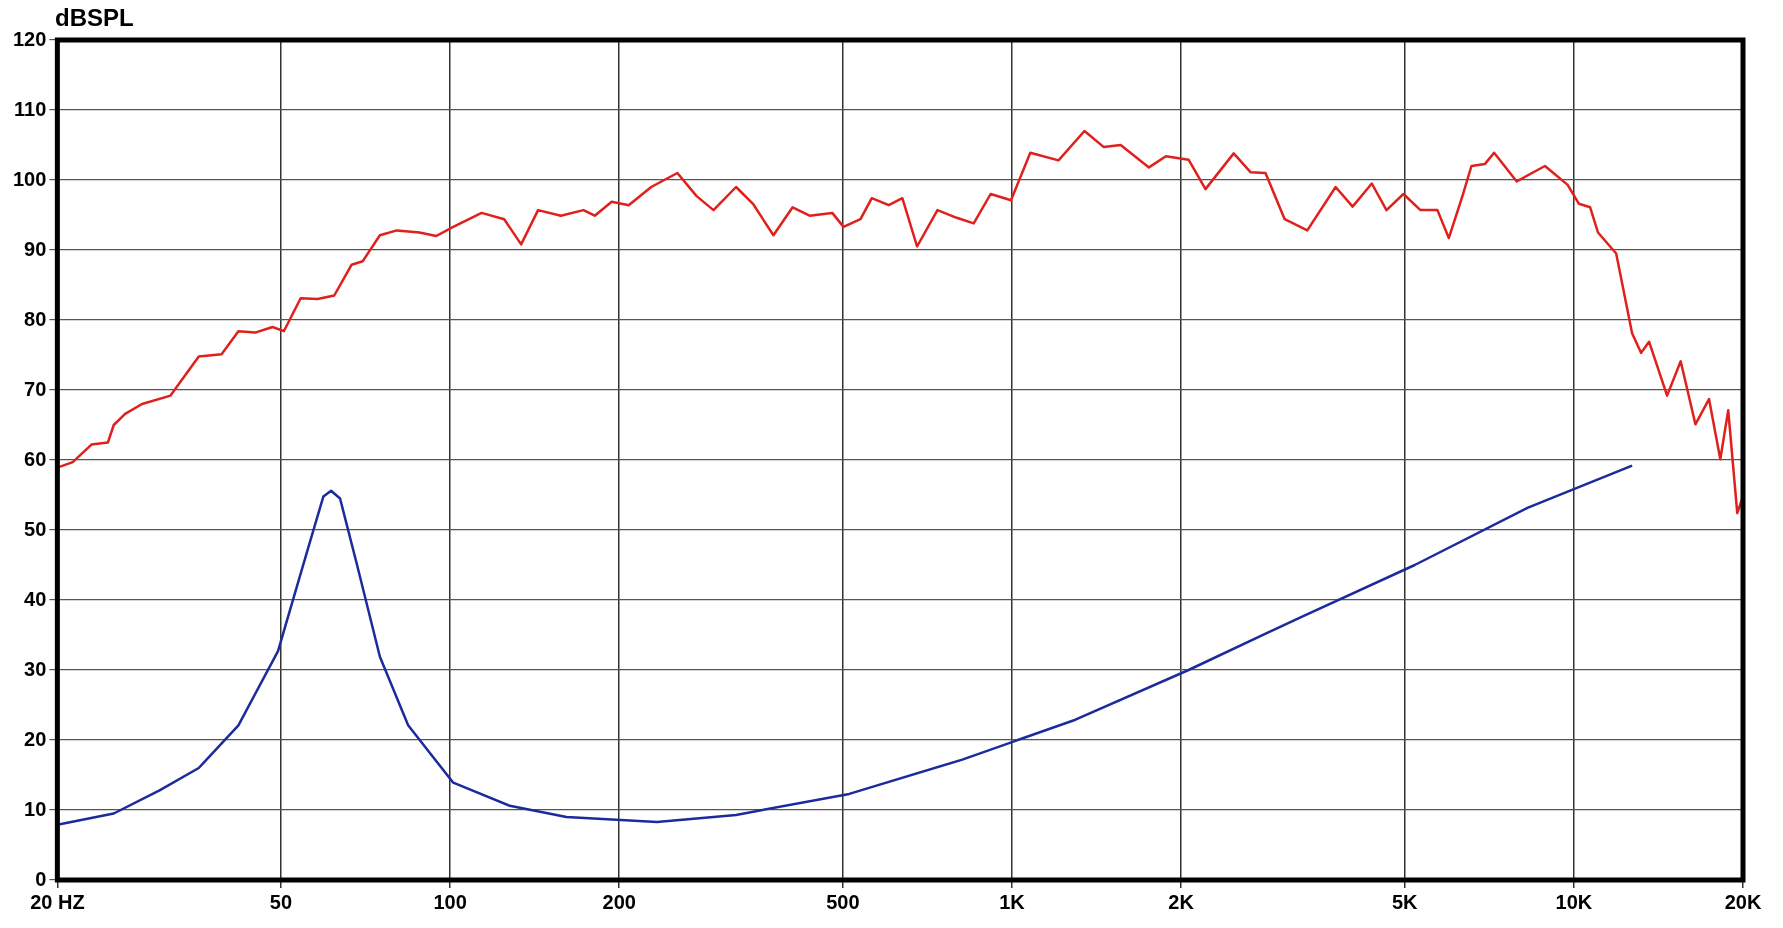 The height and width of the screenshot is (928, 1783). What do you see at coordinates (41, 878) in the screenshot?
I see `y-tick-label: 0` at bounding box center [41, 878].